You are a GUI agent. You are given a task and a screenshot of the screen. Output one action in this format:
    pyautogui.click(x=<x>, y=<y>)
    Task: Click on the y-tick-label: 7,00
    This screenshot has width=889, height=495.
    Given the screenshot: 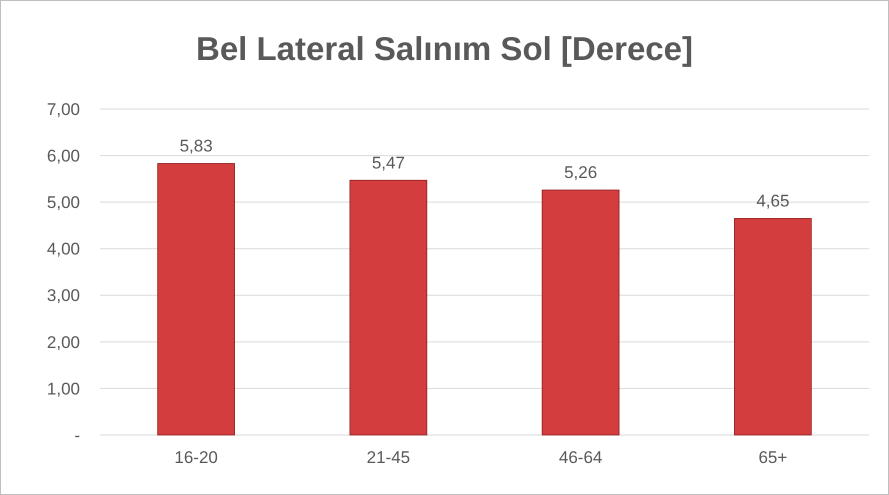 What is the action you would take?
    pyautogui.click(x=63, y=109)
    